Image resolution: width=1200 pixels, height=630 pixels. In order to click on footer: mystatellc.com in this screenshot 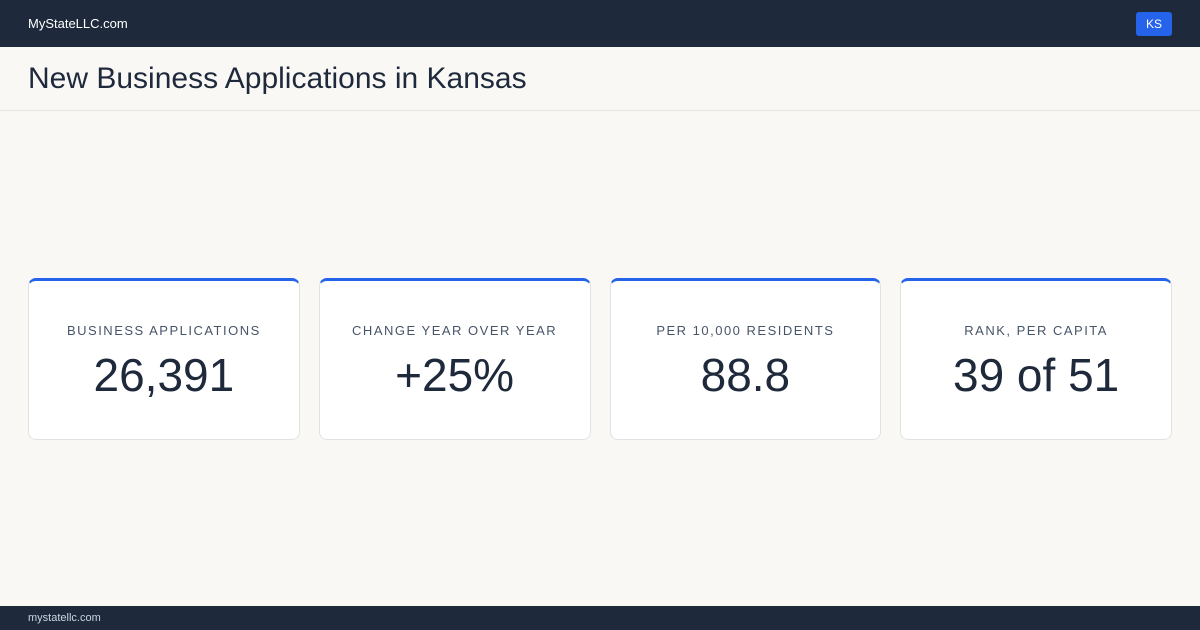, I will do `click(600, 618)`.